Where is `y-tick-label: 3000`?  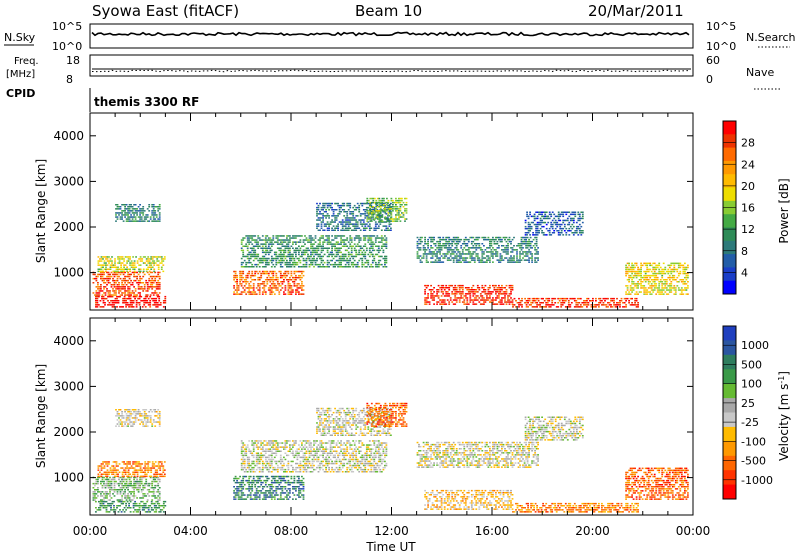 y-tick-label: 3000 is located at coordinates (68, 181).